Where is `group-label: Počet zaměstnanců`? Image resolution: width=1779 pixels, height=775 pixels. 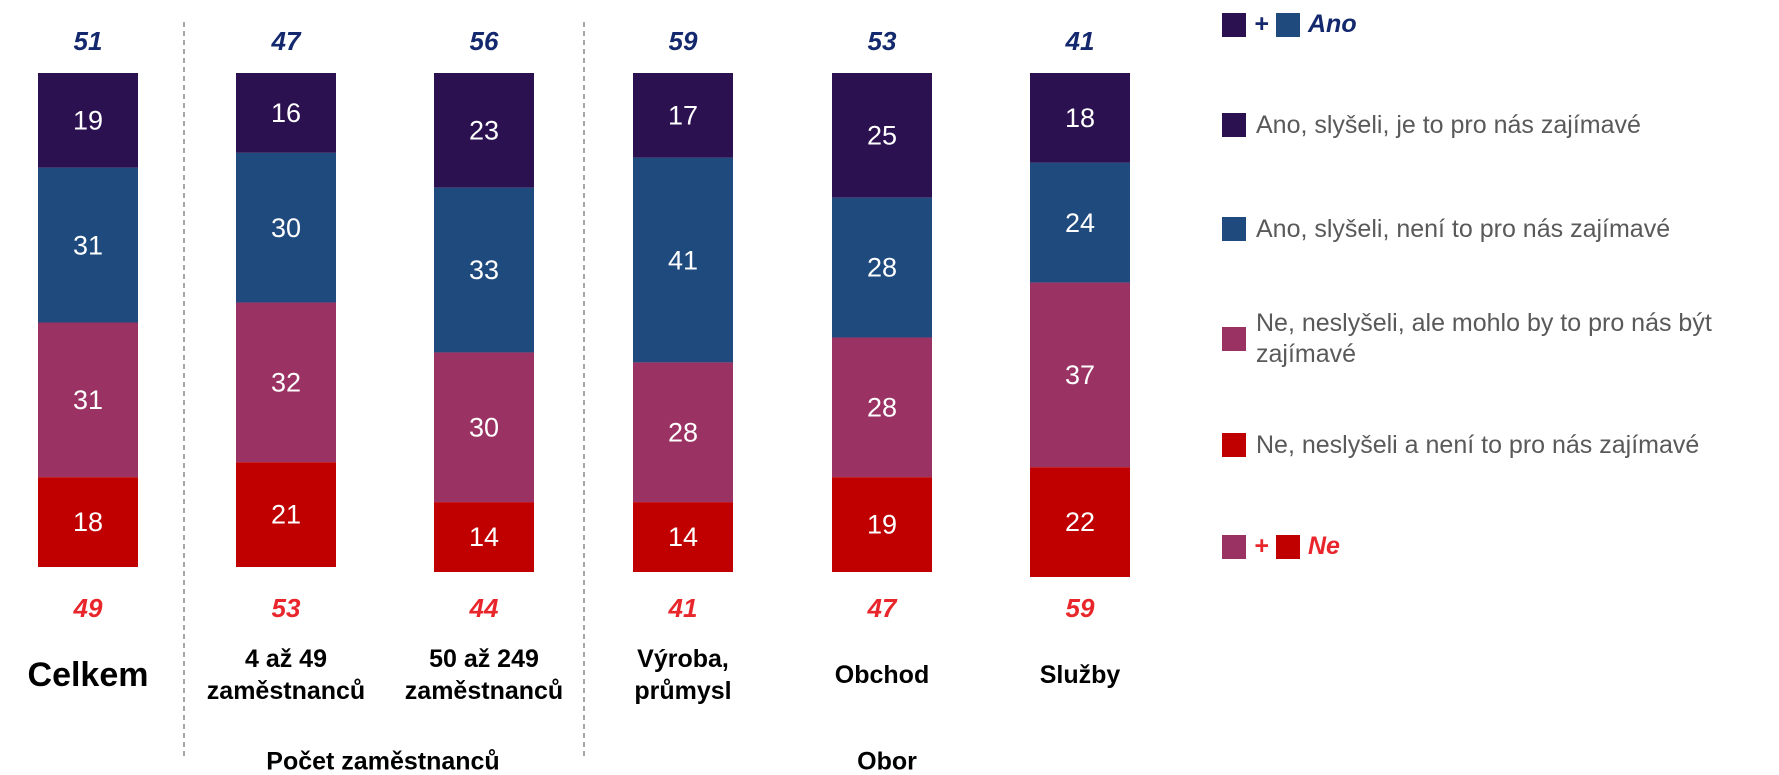
group-label: Počet zaměstnanců is located at coordinates (382, 761).